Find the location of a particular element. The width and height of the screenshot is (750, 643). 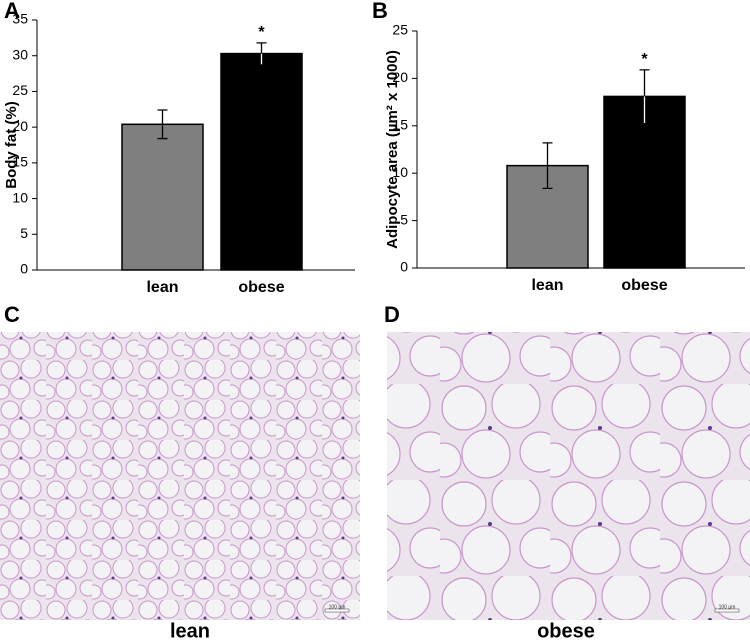

panel-label: C is located at coordinates (12, 314).